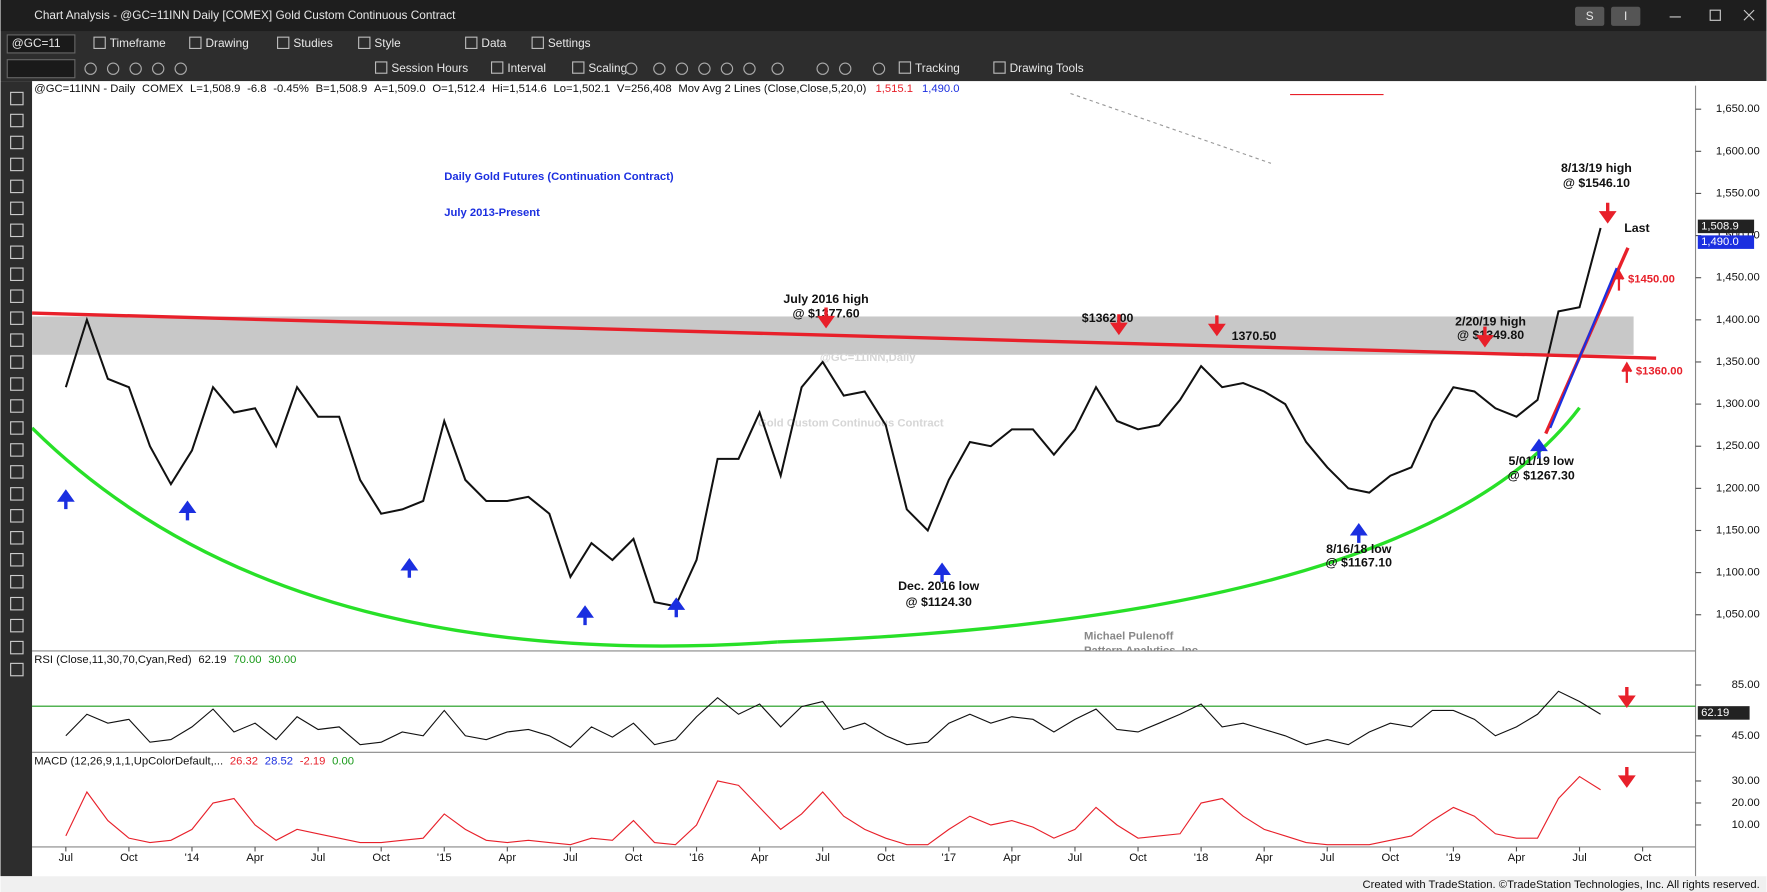  I want to click on toolbar-button: Drawing Tools, so click(1047, 68).